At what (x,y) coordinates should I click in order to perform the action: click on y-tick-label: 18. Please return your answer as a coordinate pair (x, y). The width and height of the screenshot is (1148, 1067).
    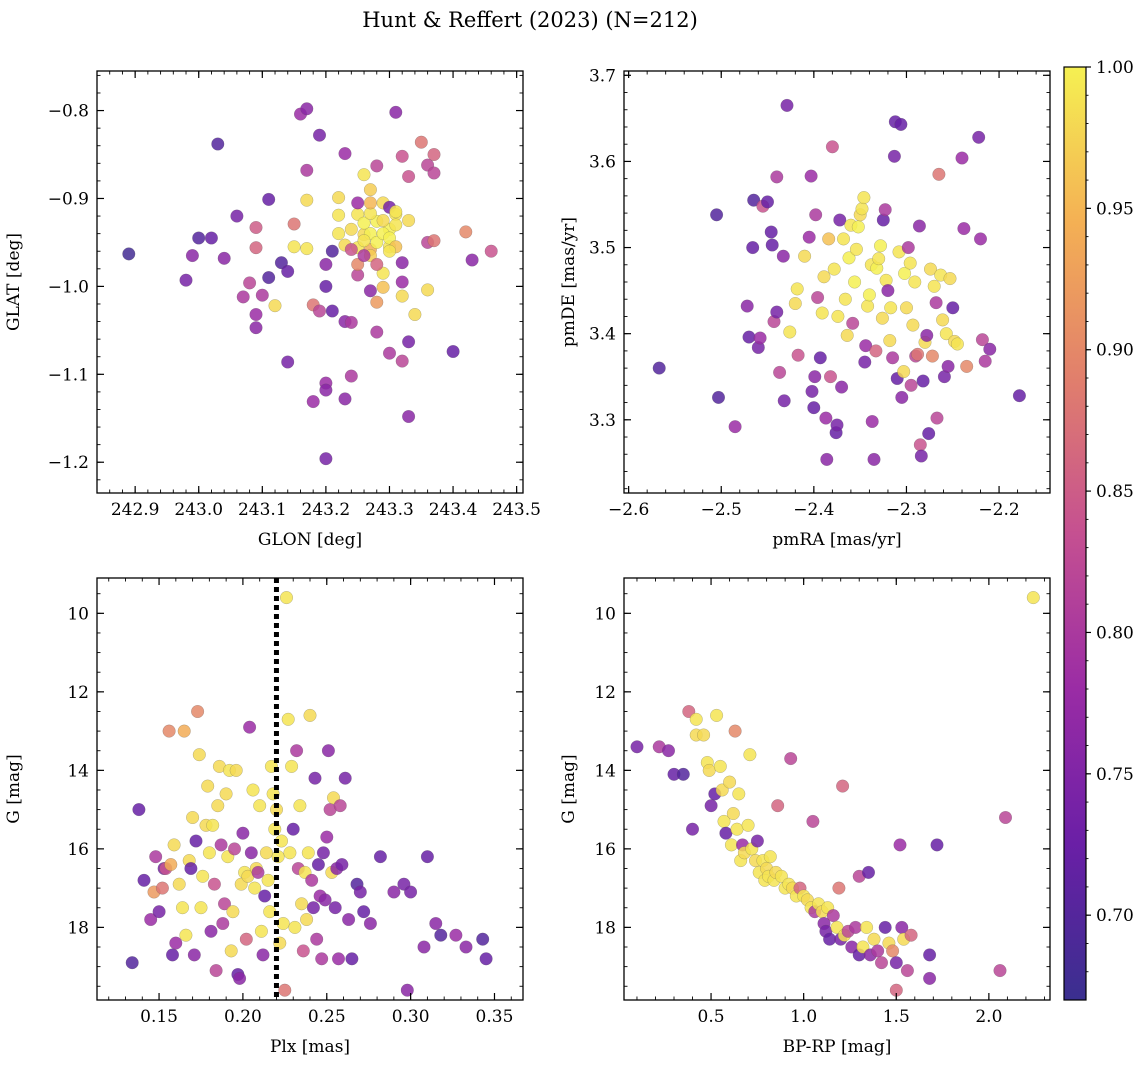
    Looking at the image, I should click on (78, 928).